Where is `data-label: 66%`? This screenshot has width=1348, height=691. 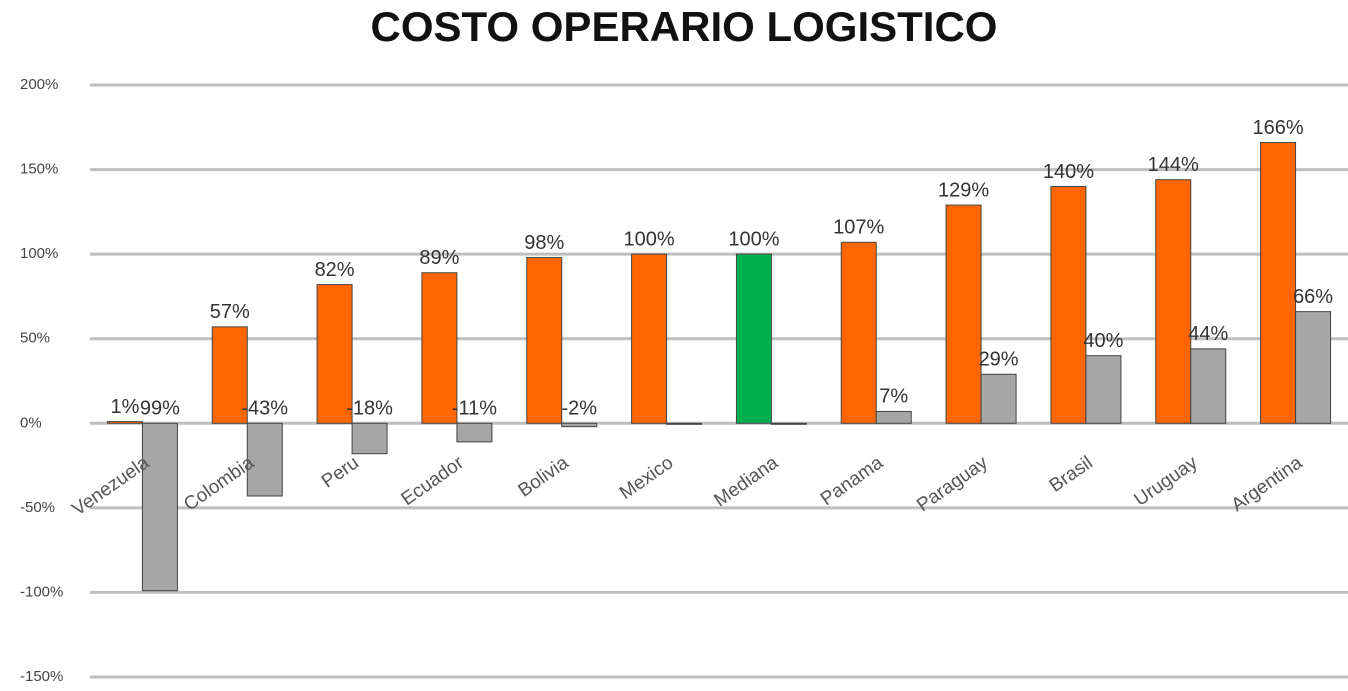 data-label: 66% is located at coordinates (1313, 297).